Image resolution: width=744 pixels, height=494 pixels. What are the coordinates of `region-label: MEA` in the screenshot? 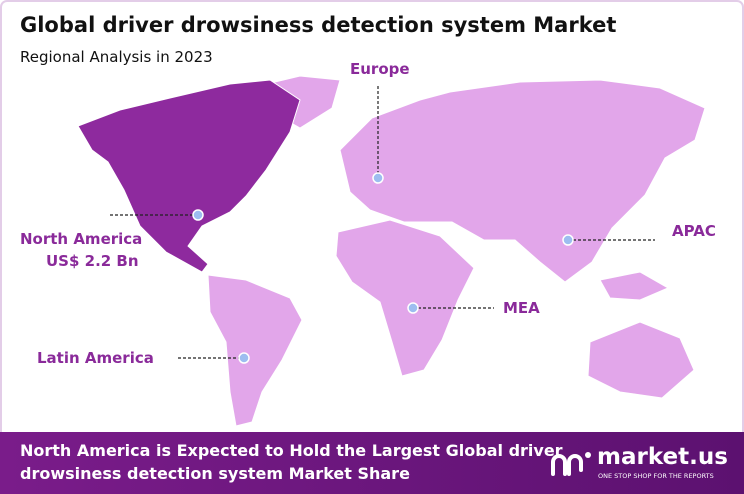 It's located at (521, 308).